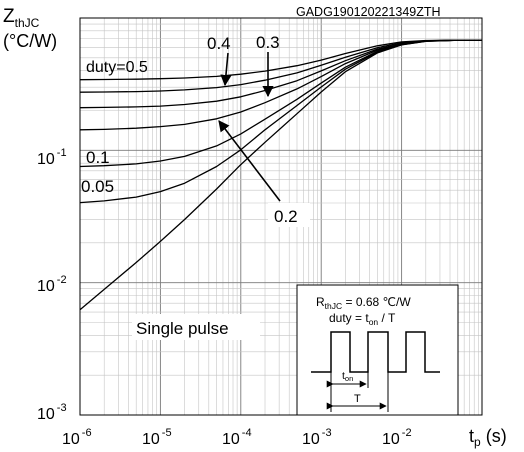  I want to click on arrow-0.4, so click(226, 69).